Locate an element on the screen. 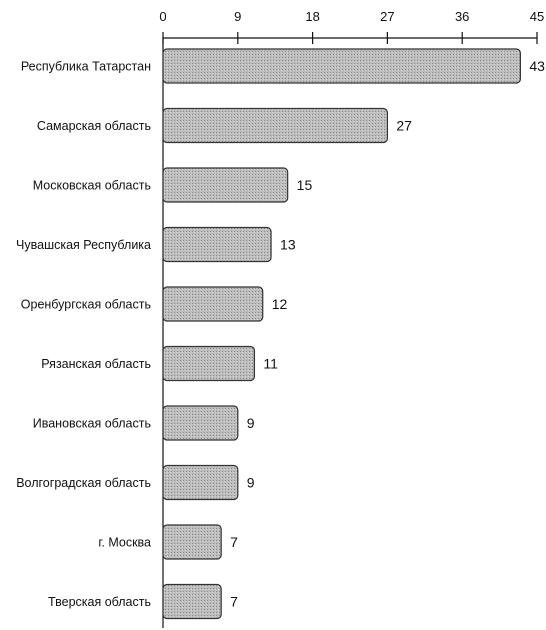  x-tick-label: 0 is located at coordinates (162, 16).